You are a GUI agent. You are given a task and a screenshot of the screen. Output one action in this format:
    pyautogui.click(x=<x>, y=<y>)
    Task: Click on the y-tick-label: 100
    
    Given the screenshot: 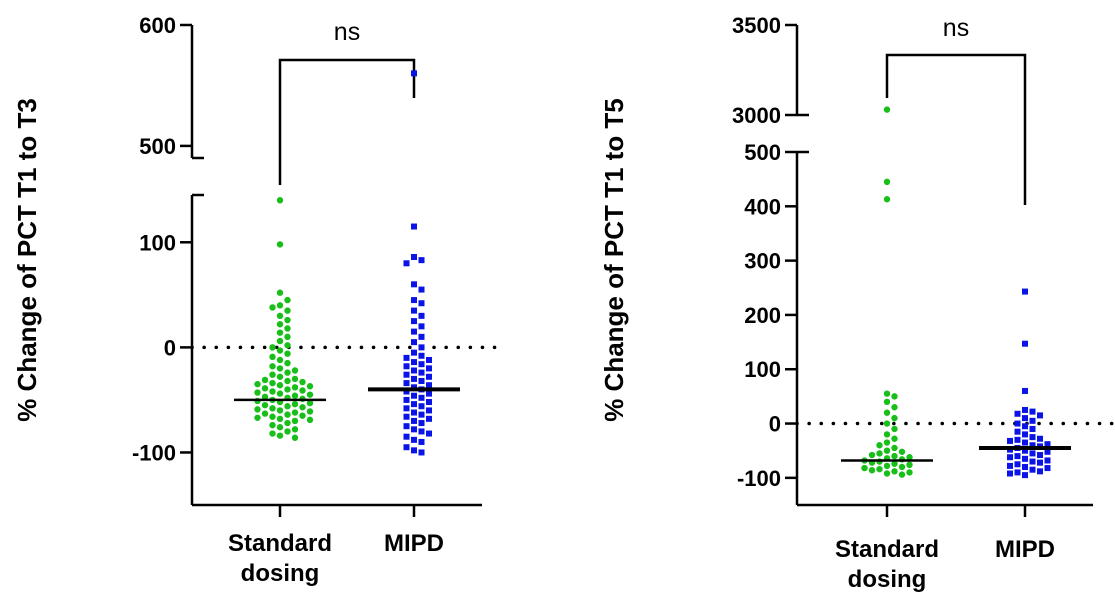 What is the action you would take?
    pyautogui.click(x=157, y=242)
    